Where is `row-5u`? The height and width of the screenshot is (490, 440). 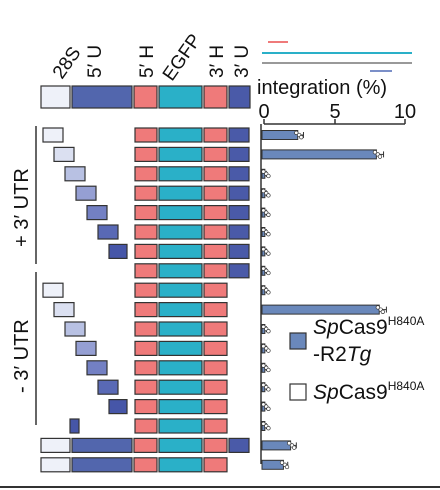
row-5u is located at coordinates (102, 465).